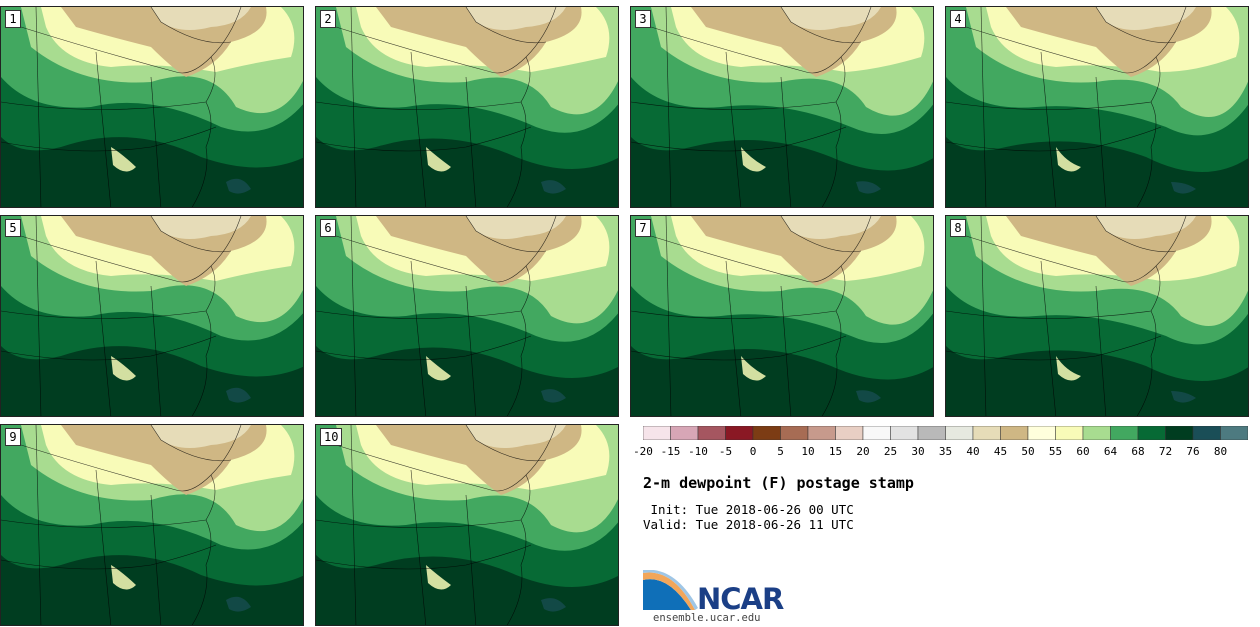  I want to click on ncar-logo-icon, so click(670, 590).